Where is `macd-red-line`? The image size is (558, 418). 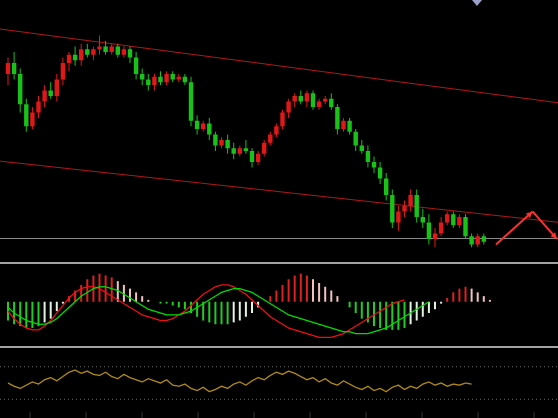 macd-red-line is located at coordinates (206, 311).